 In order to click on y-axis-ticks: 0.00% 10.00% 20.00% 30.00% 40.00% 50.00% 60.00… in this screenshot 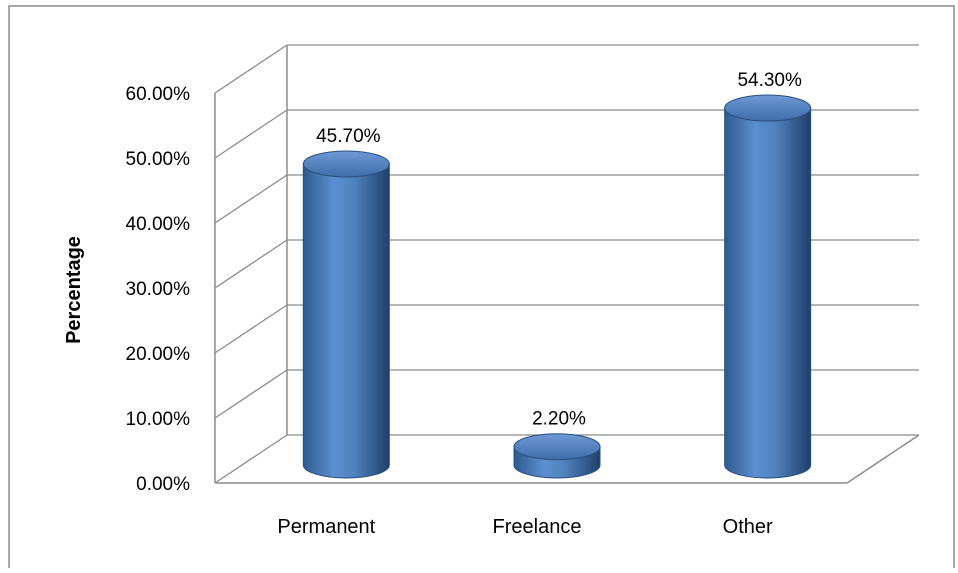, I will do `click(158, 289)`.